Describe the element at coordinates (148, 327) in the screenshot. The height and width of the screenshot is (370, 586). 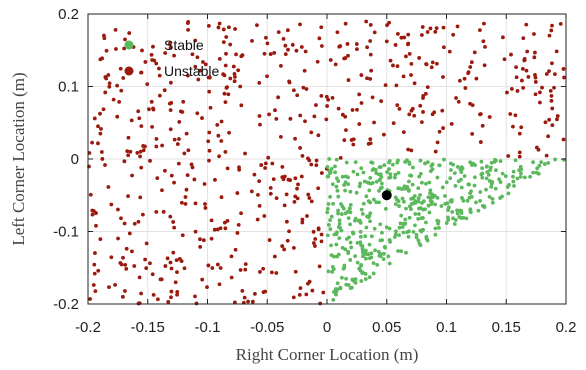
I see `x-tick-label: -0.15` at that location.